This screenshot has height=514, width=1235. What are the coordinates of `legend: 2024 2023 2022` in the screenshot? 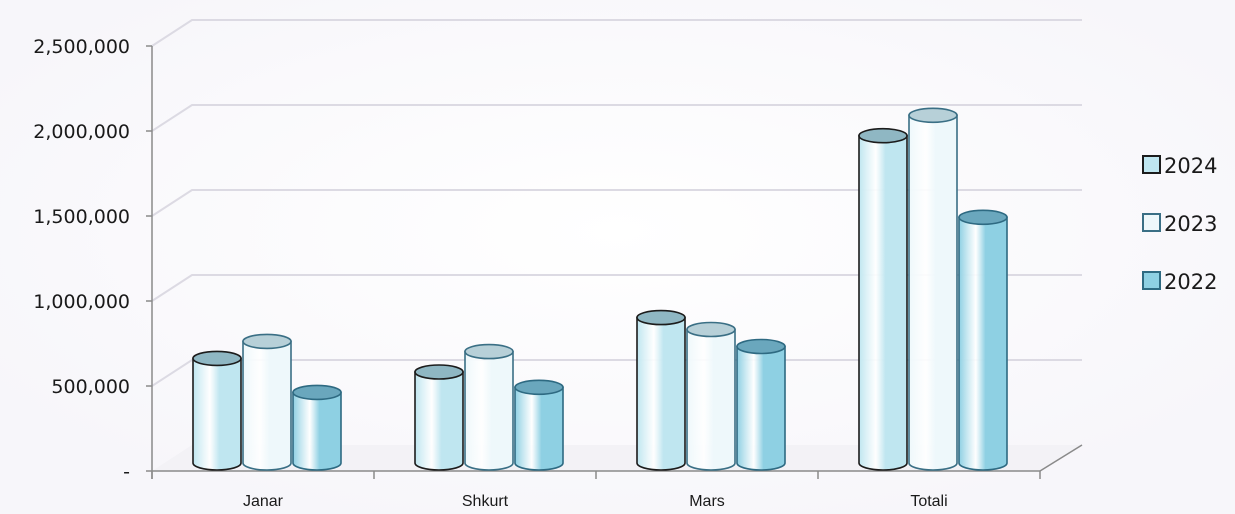 It's located at (1179, 224).